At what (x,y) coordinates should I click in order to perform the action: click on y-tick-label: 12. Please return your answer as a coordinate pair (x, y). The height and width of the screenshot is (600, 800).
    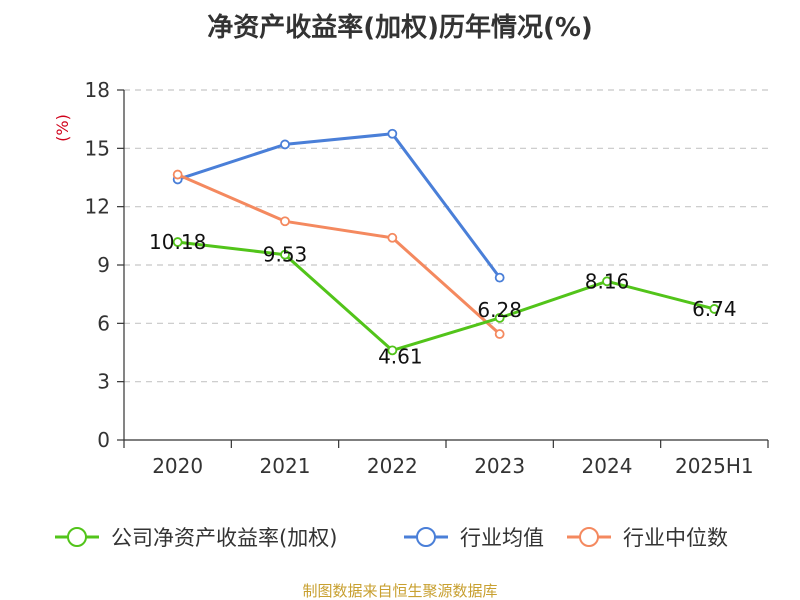
    Looking at the image, I should click on (97, 207).